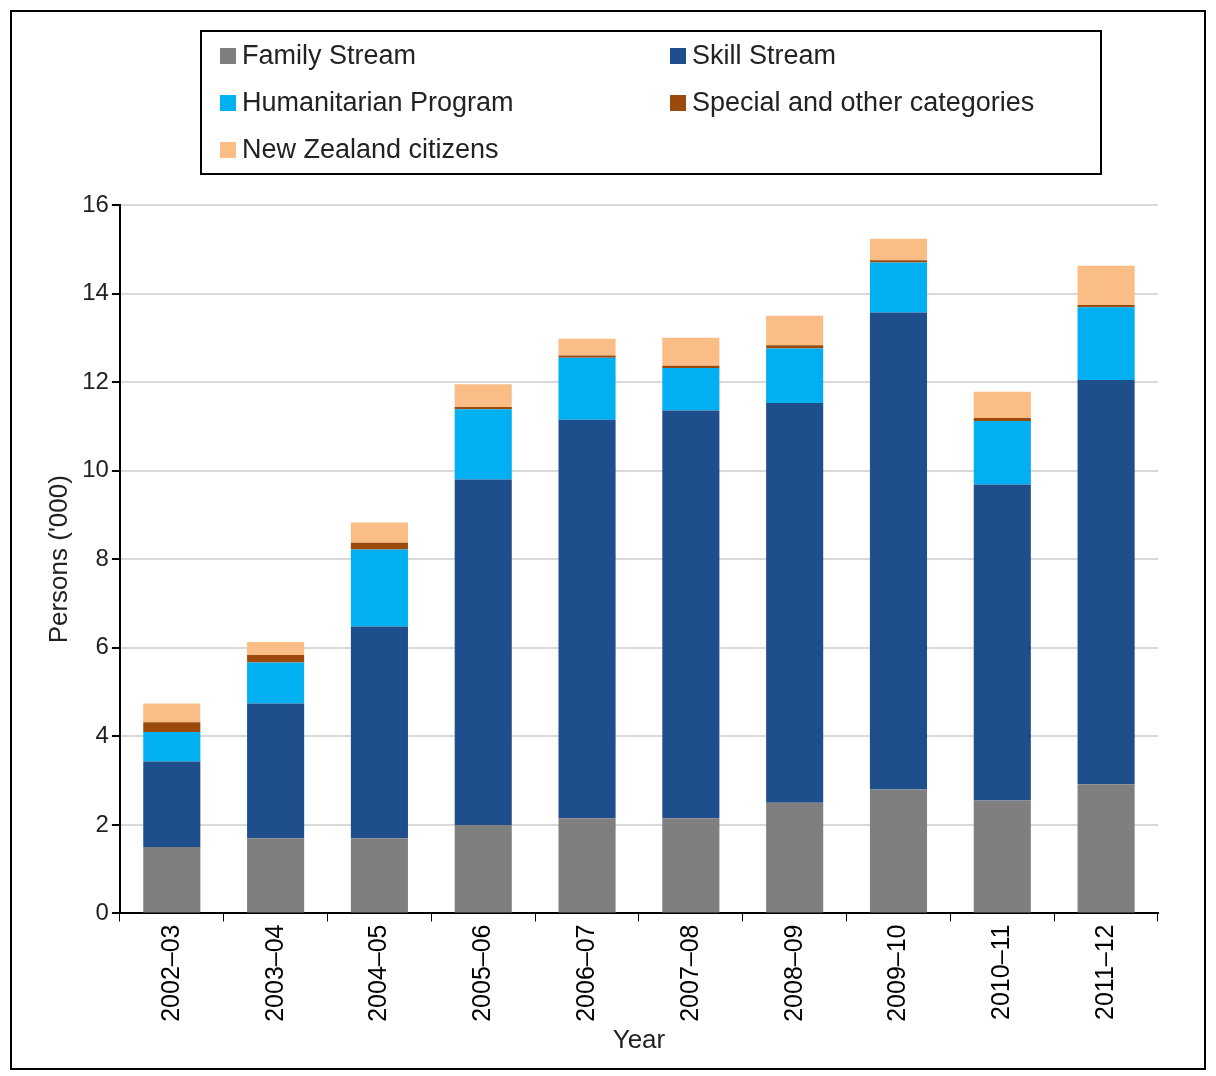  What do you see at coordinates (95, 203) in the screenshot?
I see `y-tick-label: 16` at bounding box center [95, 203].